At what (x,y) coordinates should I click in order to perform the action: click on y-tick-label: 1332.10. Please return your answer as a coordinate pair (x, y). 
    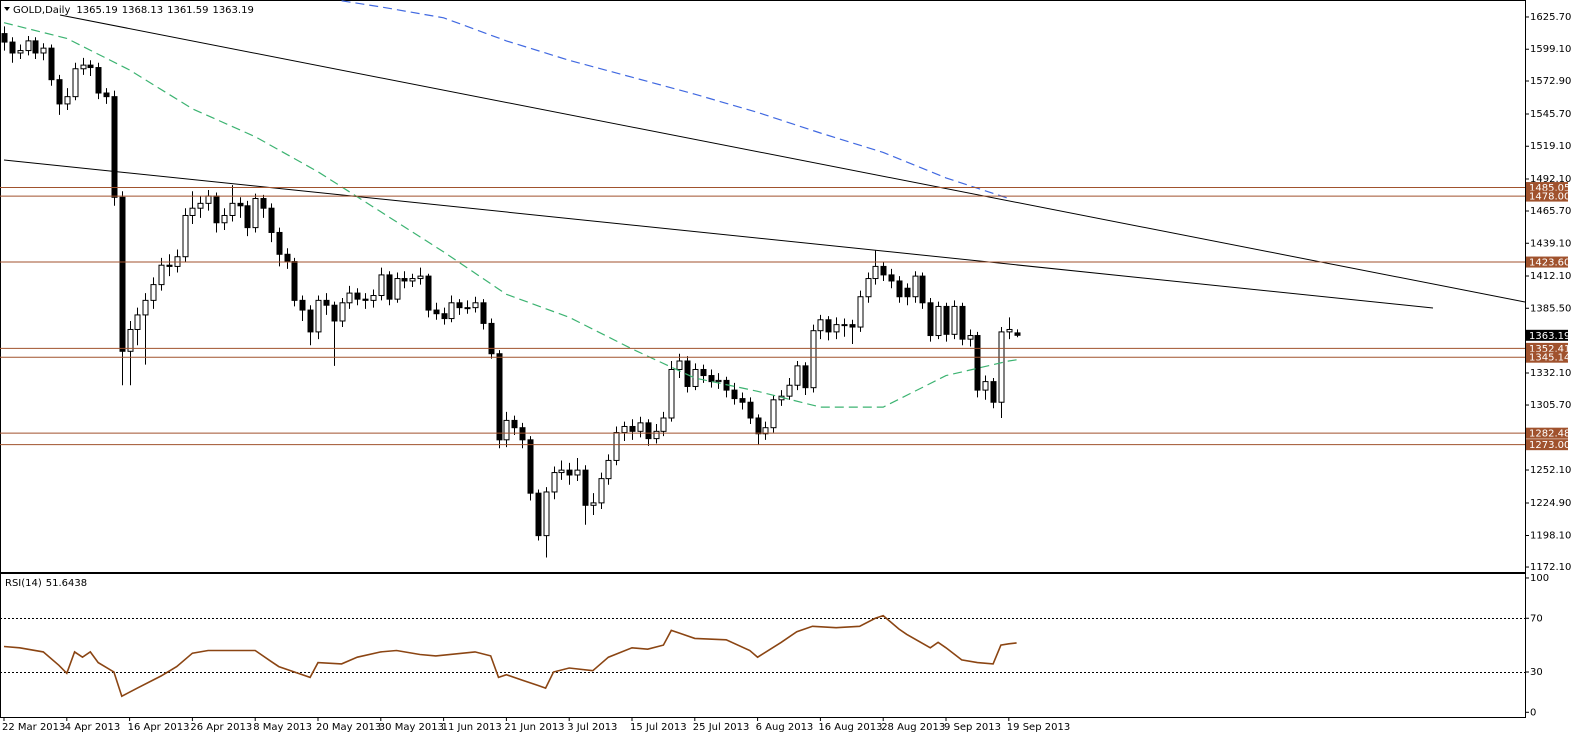
    Looking at the image, I should click on (1550, 373).